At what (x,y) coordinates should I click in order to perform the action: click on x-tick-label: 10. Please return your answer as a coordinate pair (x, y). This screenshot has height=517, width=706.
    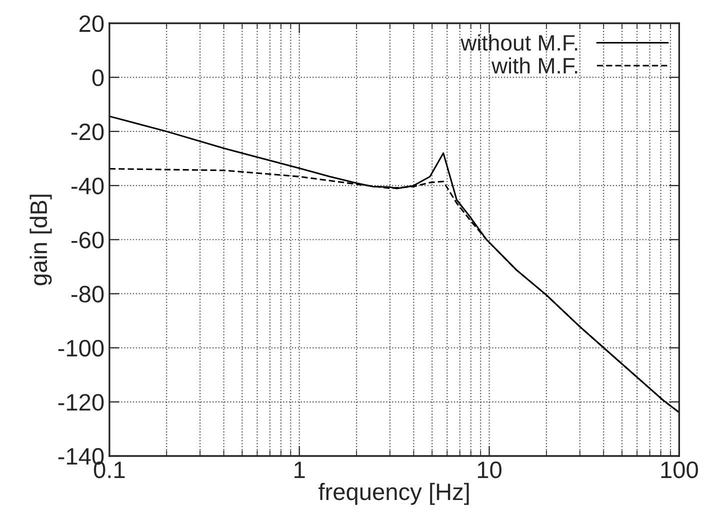
    Looking at the image, I should click on (490, 469).